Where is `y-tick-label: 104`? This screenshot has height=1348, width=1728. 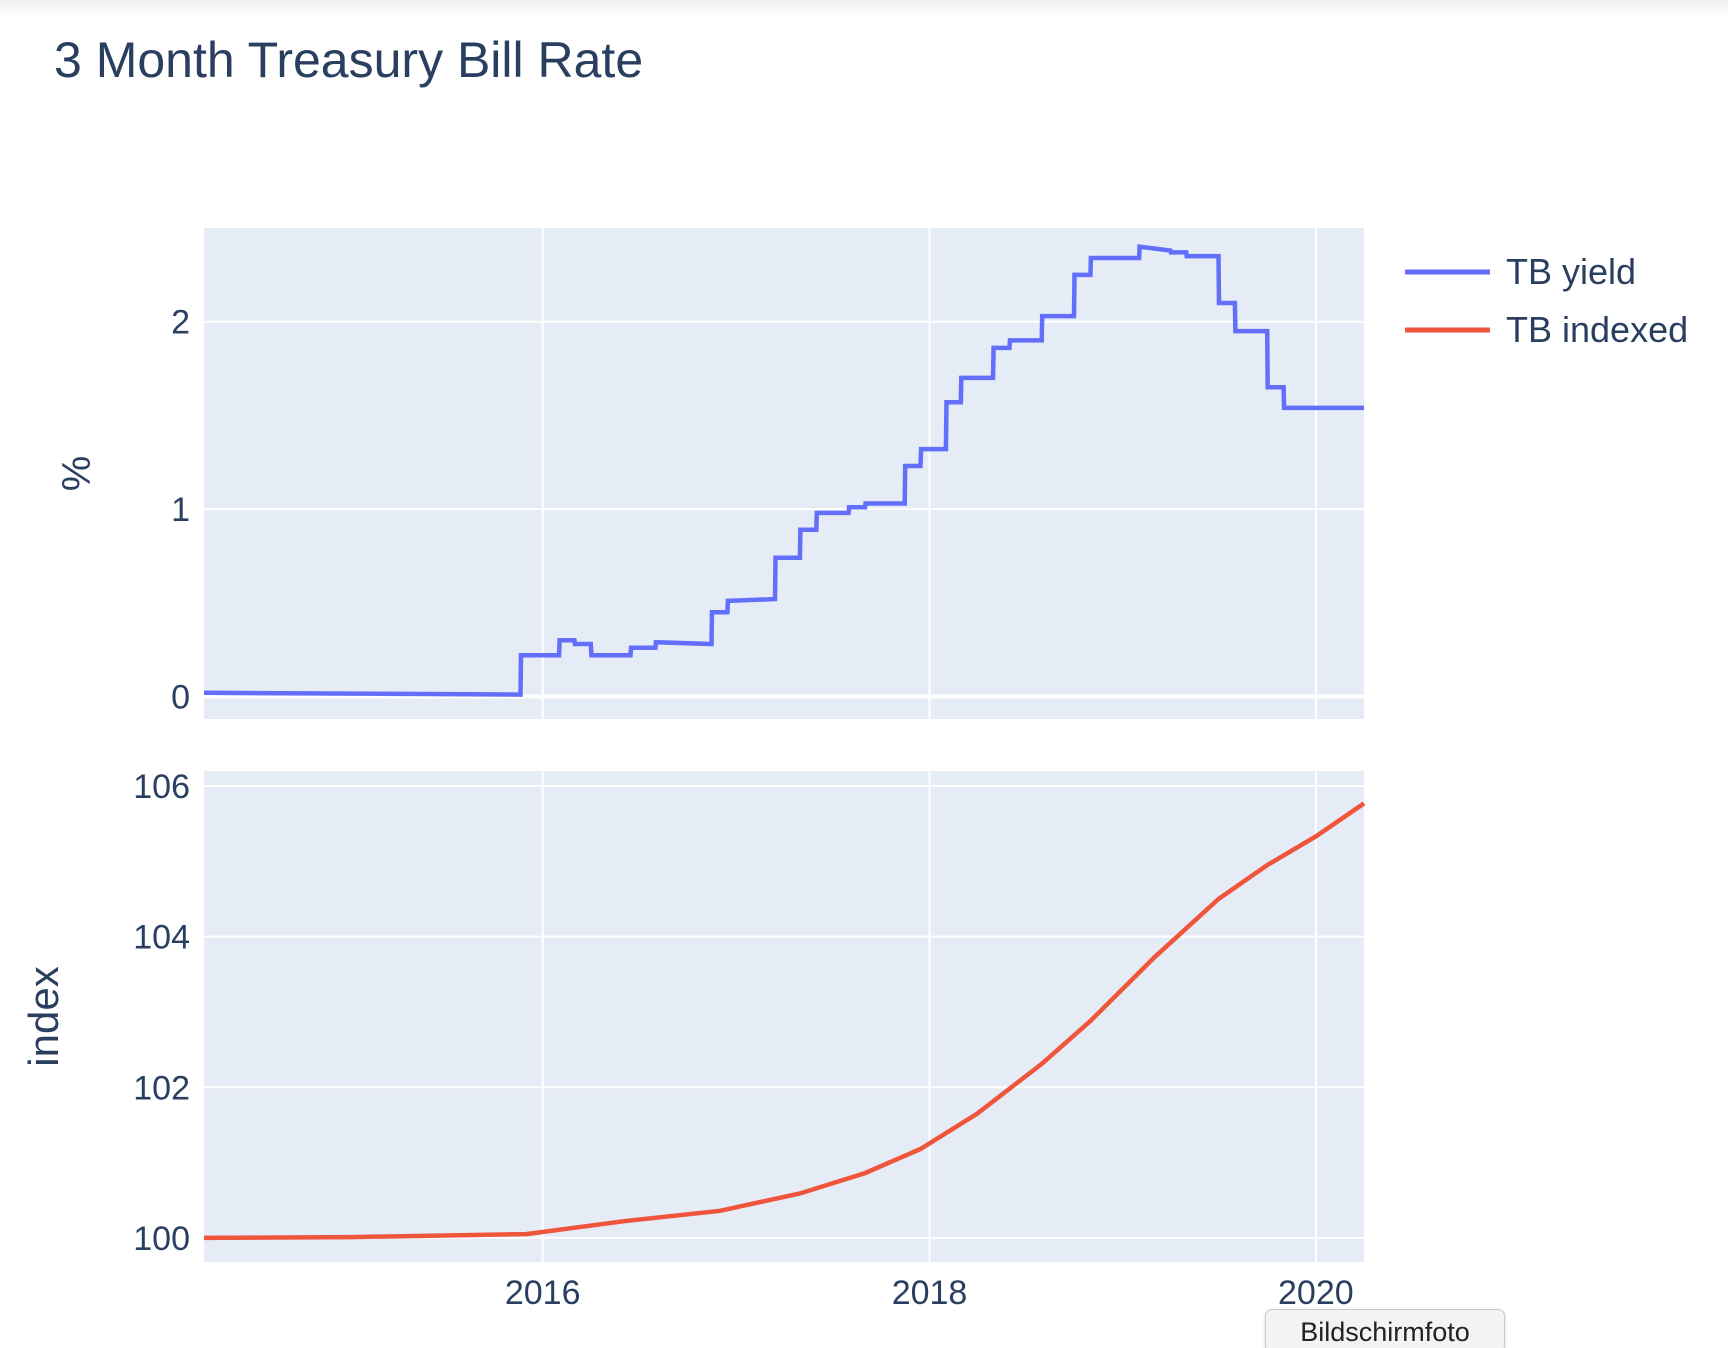
y-tick-label: 104 is located at coordinates (161, 938).